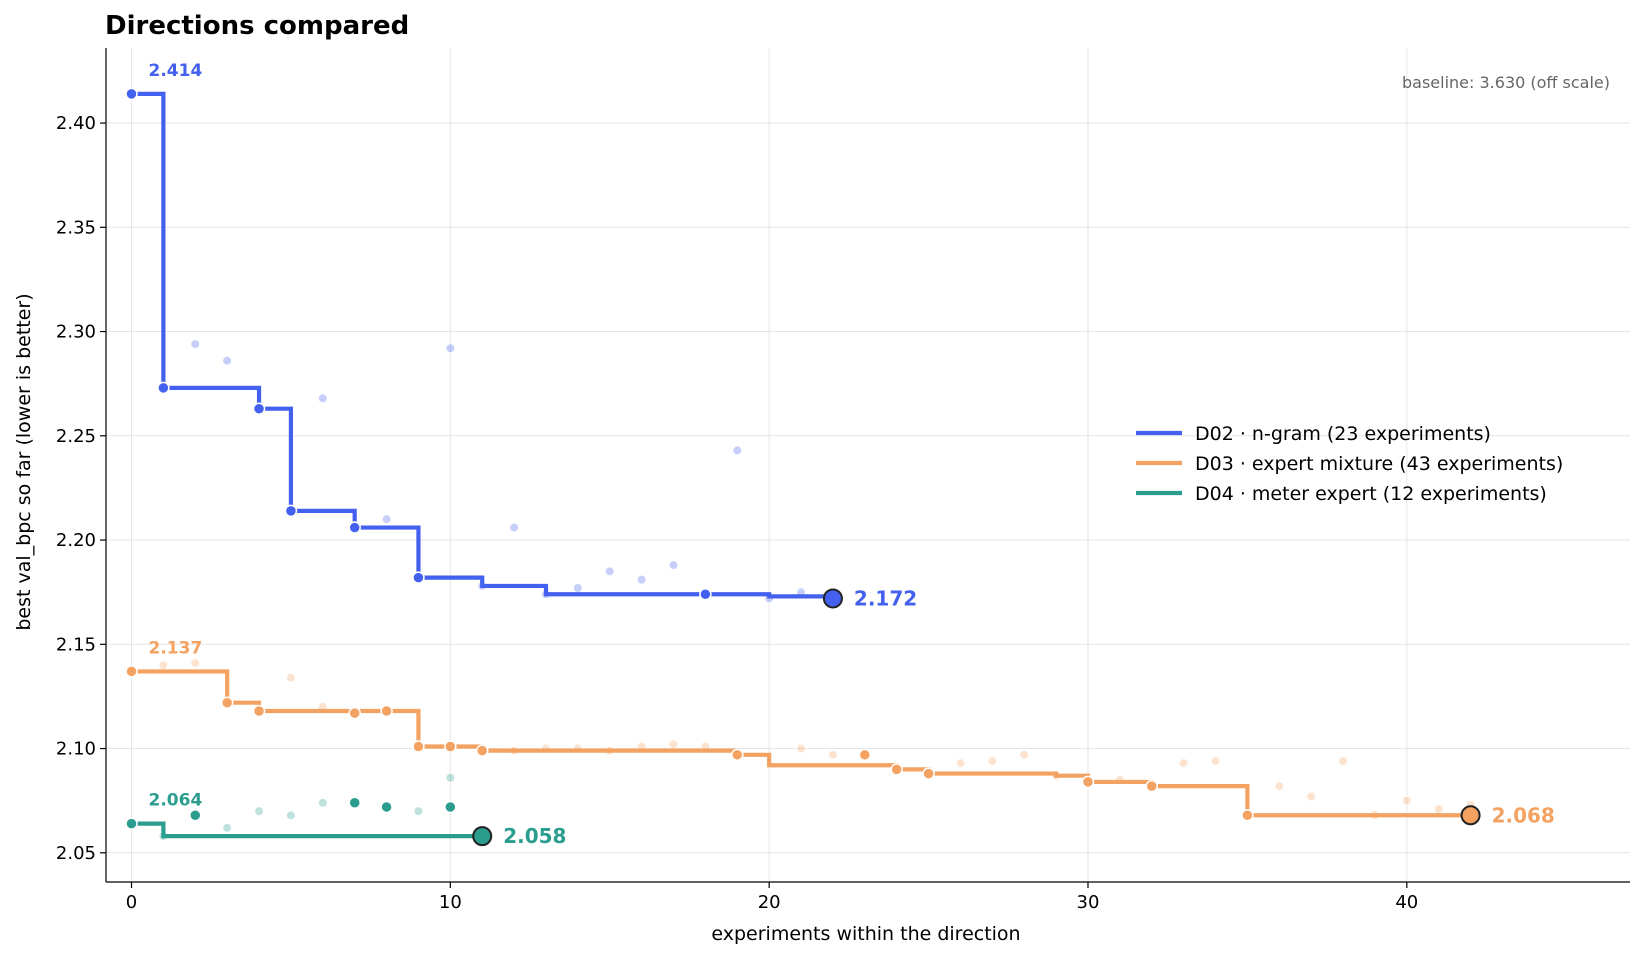  I want to click on x-tick-label: 0, so click(131, 902).